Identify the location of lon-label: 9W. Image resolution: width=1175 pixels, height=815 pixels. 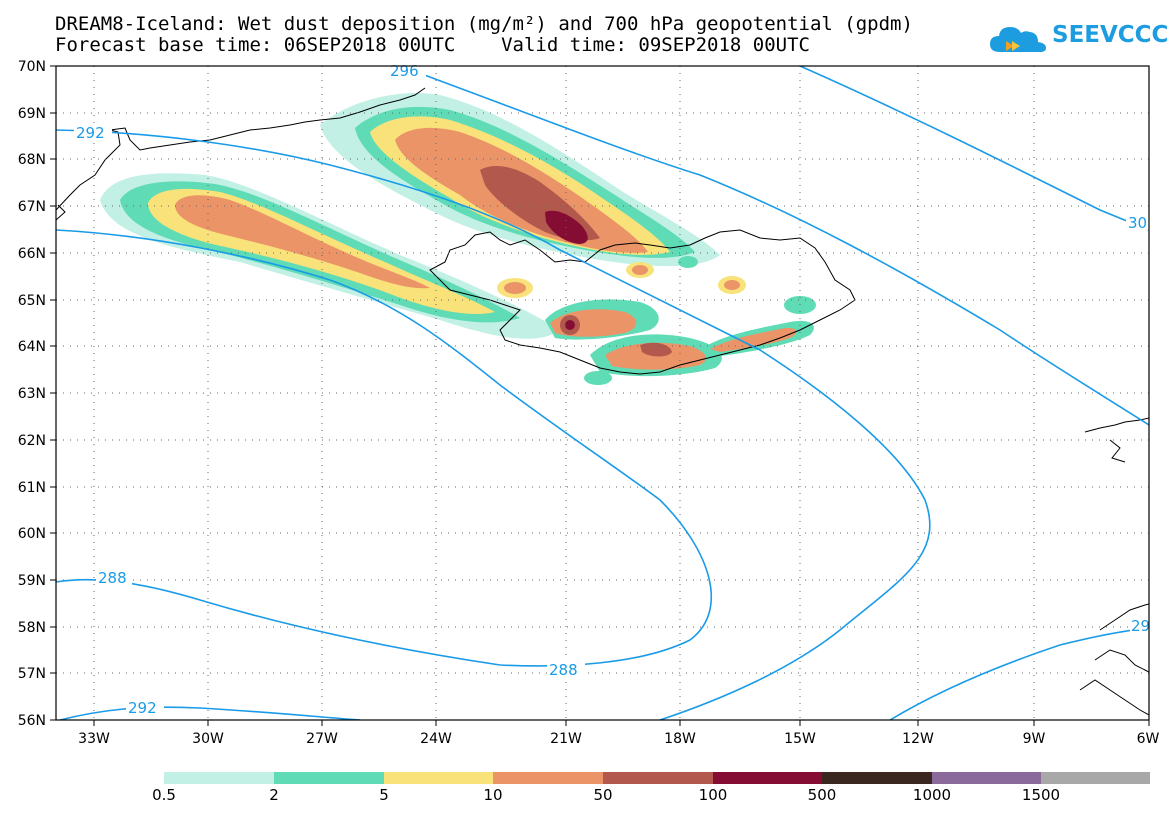
(1034, 739).